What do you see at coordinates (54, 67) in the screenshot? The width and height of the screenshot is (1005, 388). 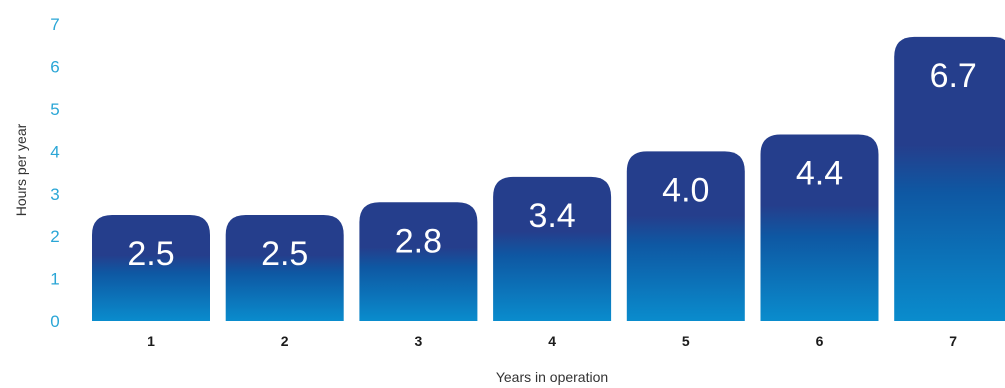 I see `y-tick-label: 6` at bounding box center [54, 67].